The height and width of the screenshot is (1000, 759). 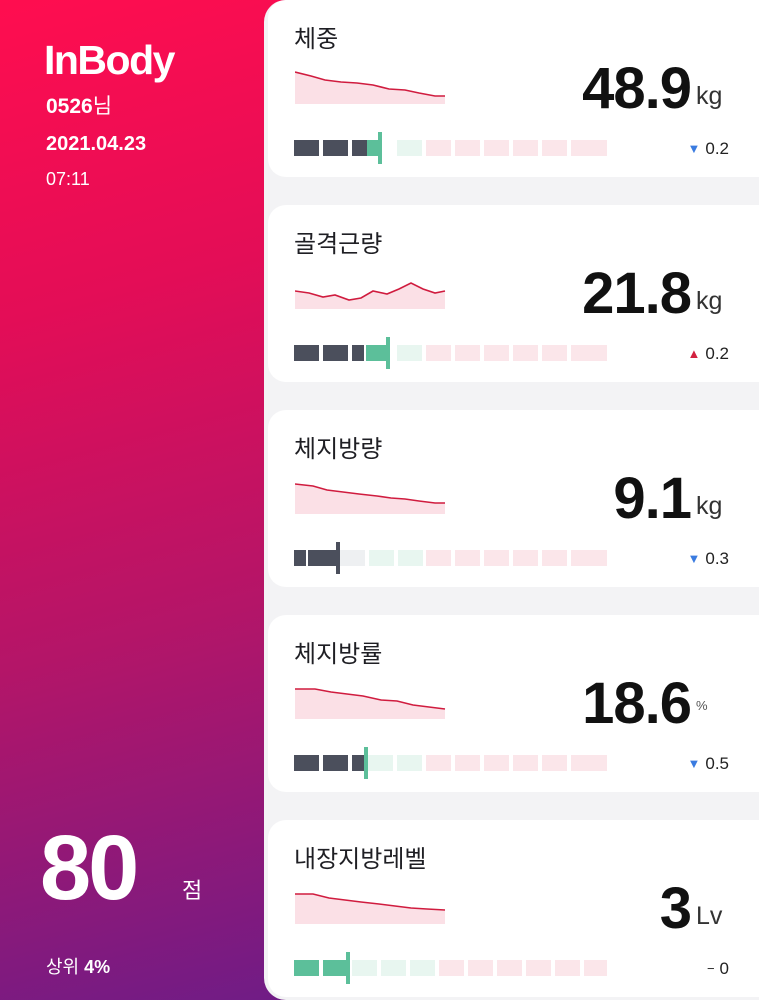 What do you see at coordinates (675, 908) in the screenshot?
I see `metric-value: 3` at bounding box center [675, 908].